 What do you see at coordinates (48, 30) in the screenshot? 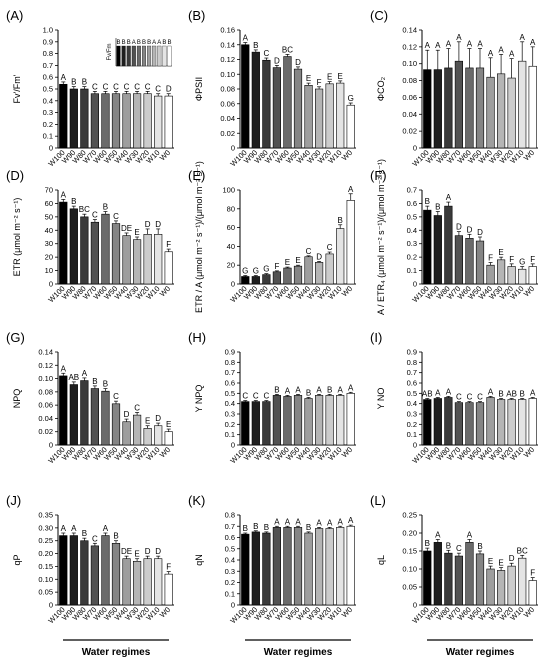
I see `y-tick-label: 1.0` at bounding box center [48, 30].